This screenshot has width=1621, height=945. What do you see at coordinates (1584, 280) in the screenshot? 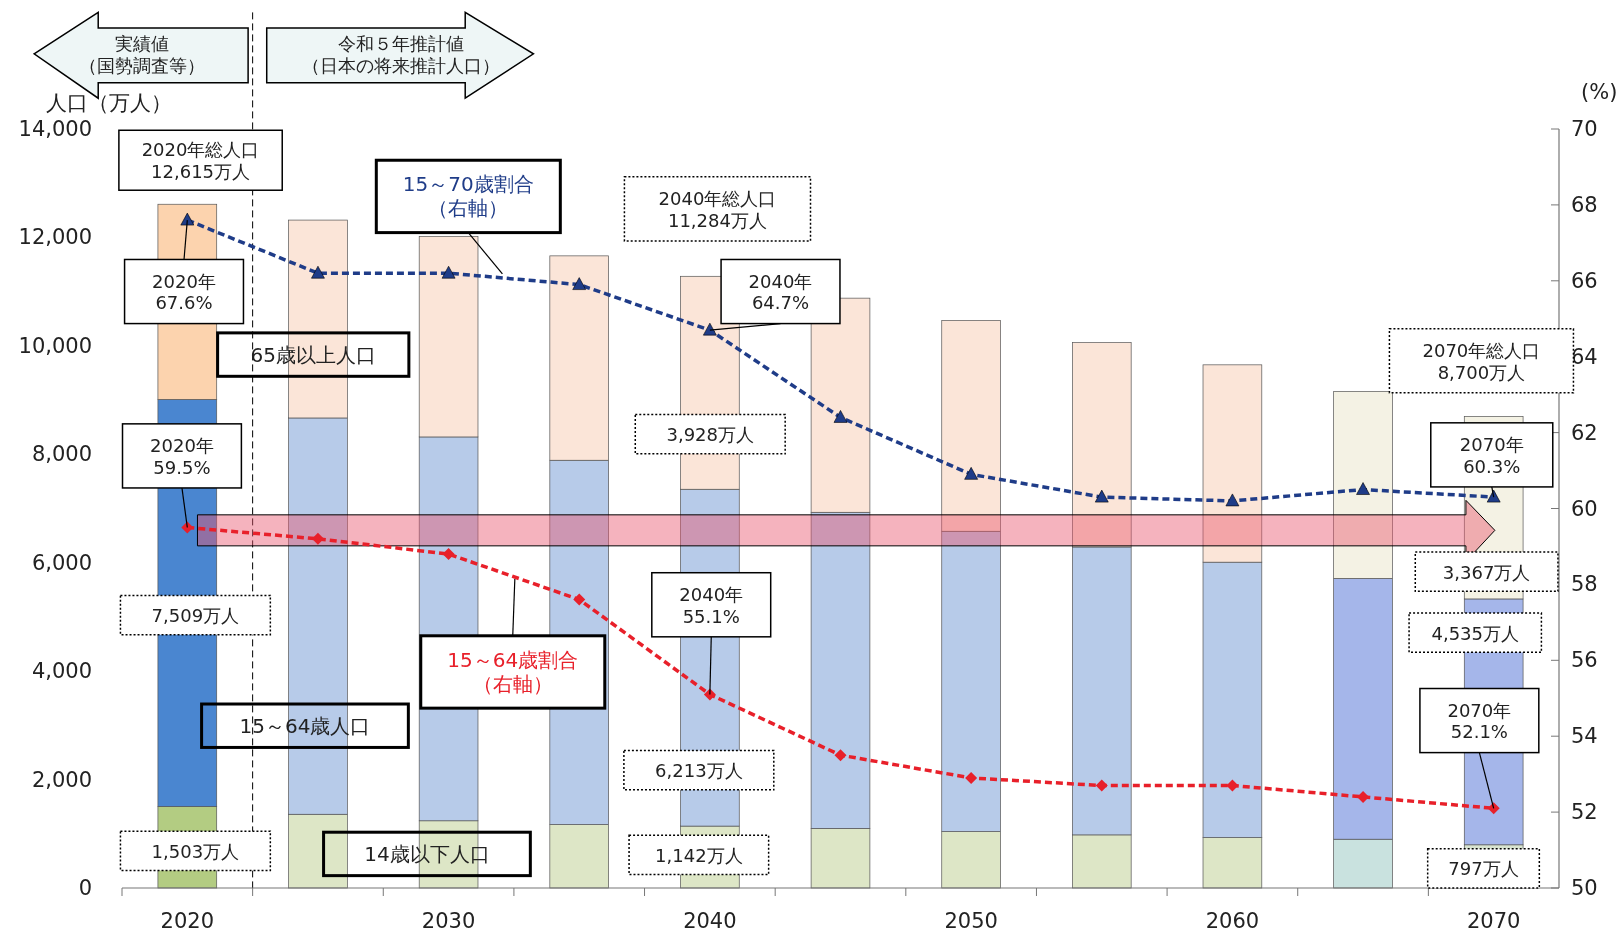
I see `y2-tick-label: 66` at bounding box center [1584, 280].